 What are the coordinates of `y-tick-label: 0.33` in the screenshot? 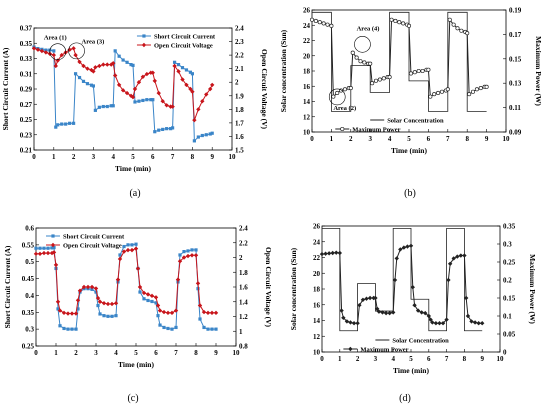 It's located at (26, 59).